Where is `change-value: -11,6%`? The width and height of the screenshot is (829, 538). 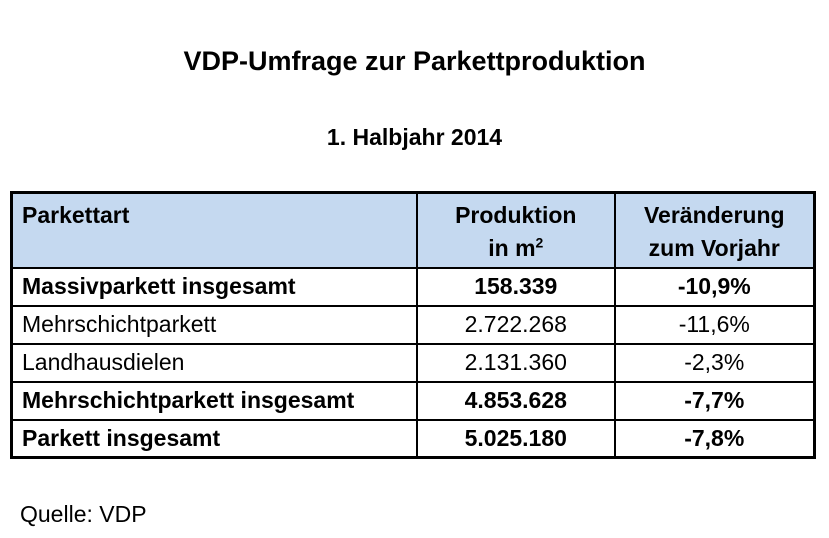 change-value: -11,6% is located at coordinates (714, 324).